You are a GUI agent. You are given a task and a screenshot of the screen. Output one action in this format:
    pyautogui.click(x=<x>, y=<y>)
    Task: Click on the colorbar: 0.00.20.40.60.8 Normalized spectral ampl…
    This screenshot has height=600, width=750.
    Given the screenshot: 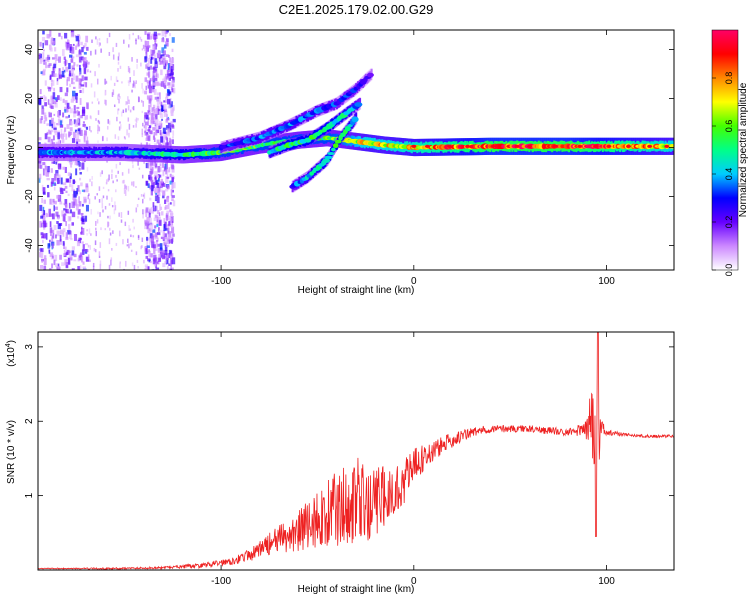 What is the action you would take?
    pyautogui.click(x=730, y=152)
    